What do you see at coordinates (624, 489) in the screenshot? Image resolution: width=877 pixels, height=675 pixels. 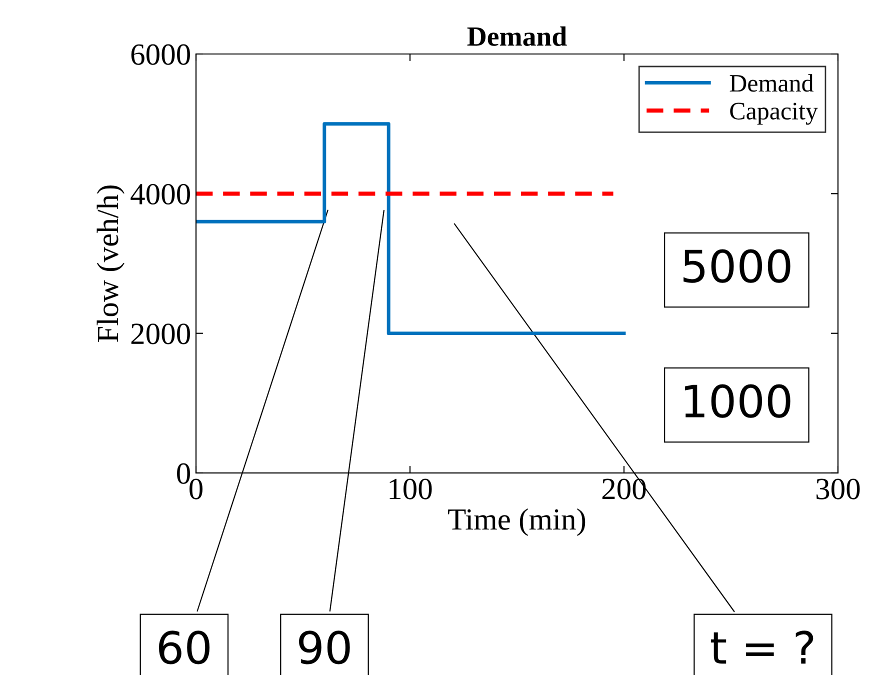 I see `x-tick-label: 200` at bounding box center [624, 489].